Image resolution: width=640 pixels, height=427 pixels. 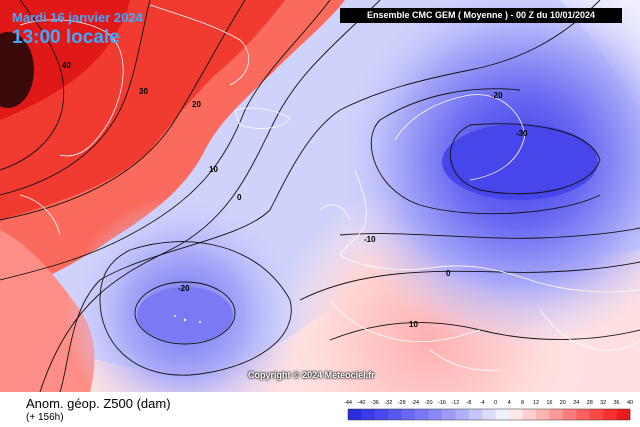 I want to click on legend-tick-label: 20, so click(x=563, y=403).